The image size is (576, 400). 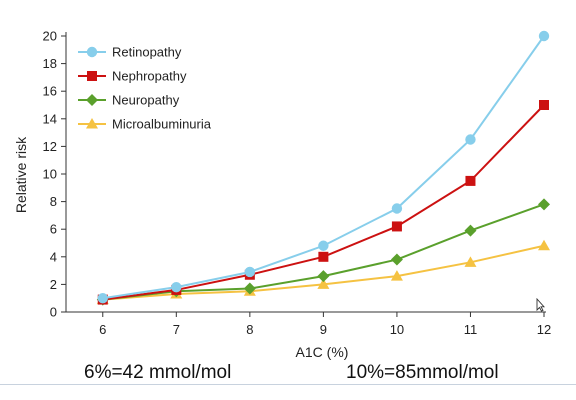 I want to click on legend-marker-neuropathy, so click(x=92, y=100).